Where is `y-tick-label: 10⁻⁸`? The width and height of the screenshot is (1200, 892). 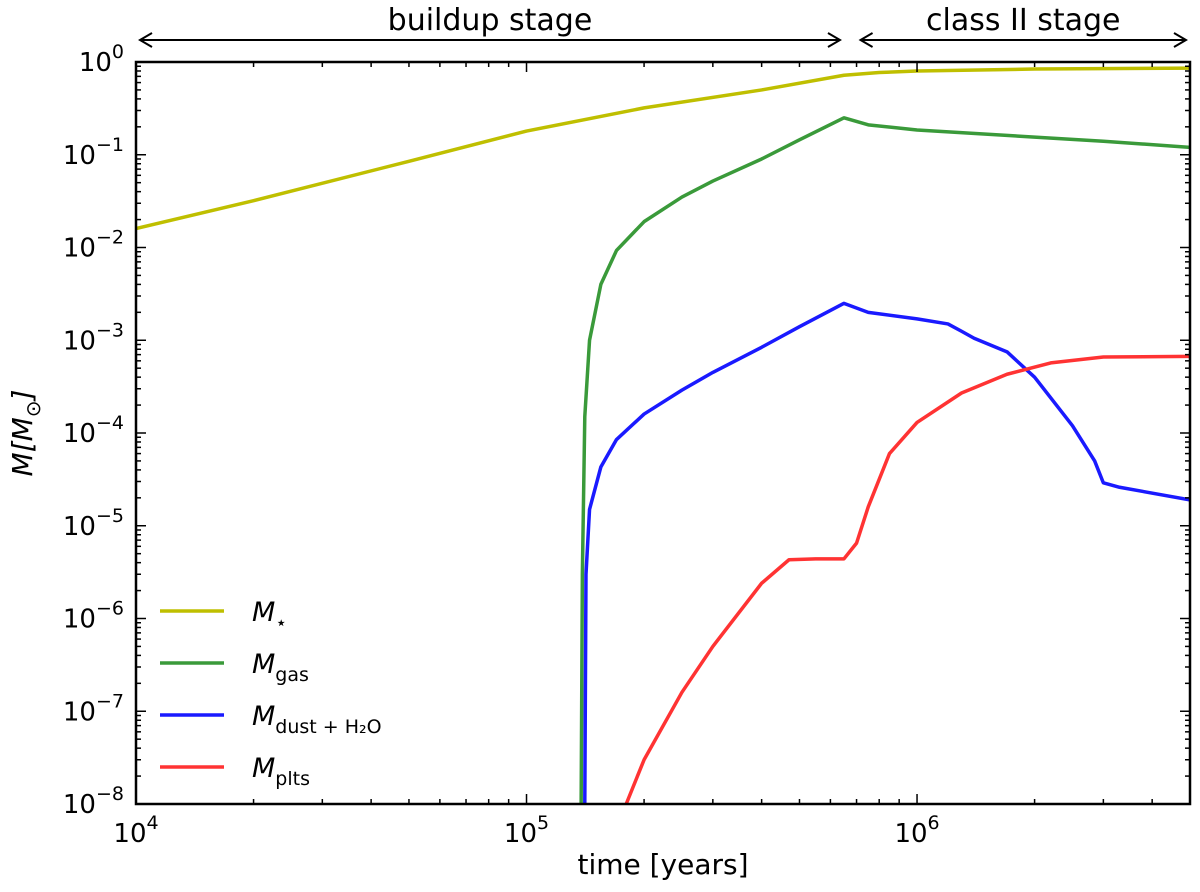
y-tick-label: 10⁻⁸ is located at coordinates (93, 801).